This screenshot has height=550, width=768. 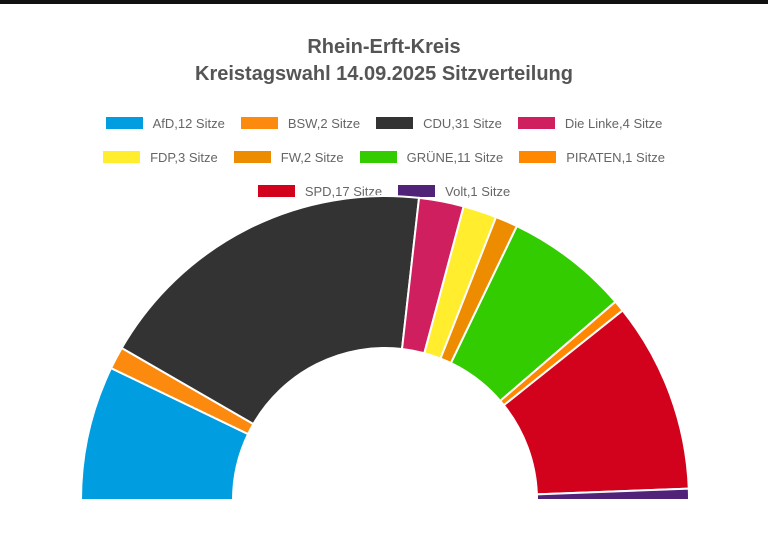 I want to click on legend-label: FW,2 Sitze, so click(x=312, y=157).